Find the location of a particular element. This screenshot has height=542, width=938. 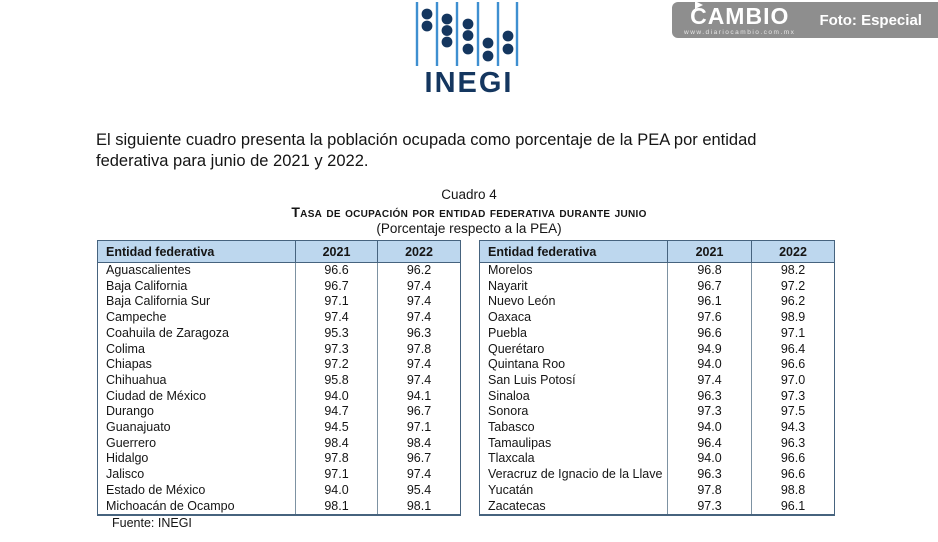

inegi-logo: INEGI is located at coordinates (469, 50).